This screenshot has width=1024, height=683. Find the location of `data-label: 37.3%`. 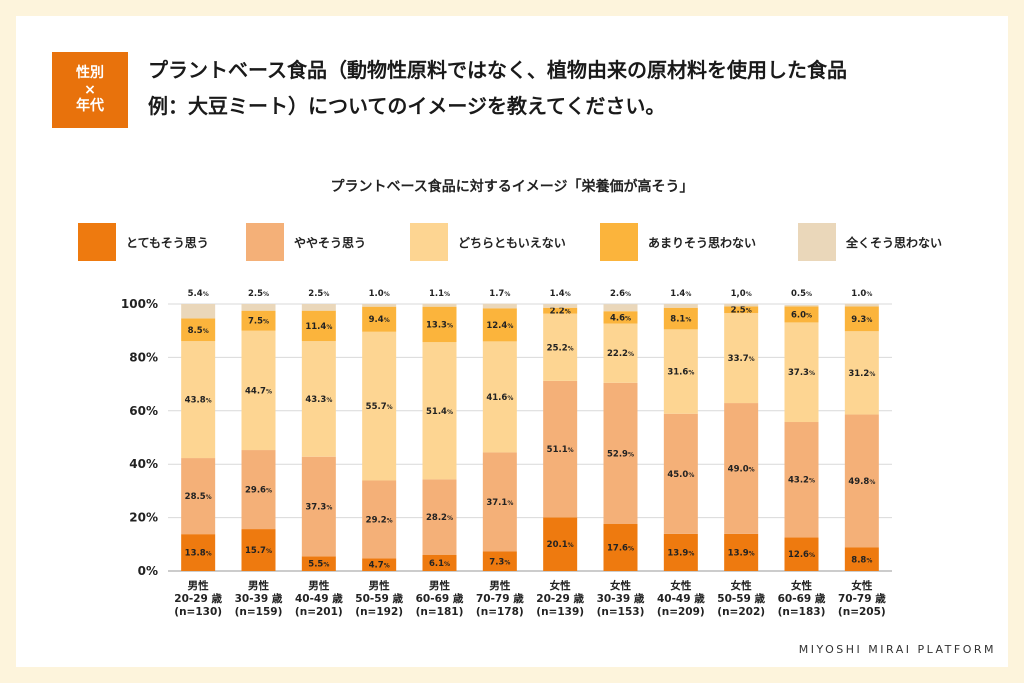

data-label: 37.3% is located at coordinates (318, 508).